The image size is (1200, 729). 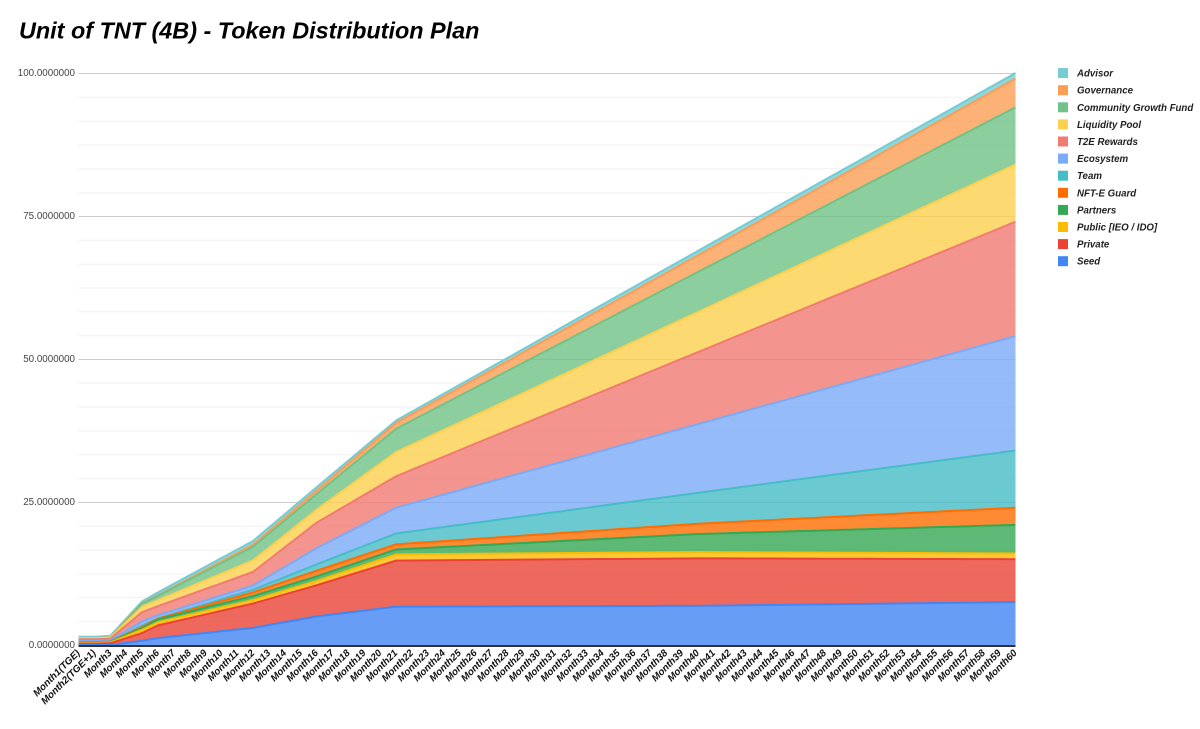 I want to click on svg-text: Partners, so click(x=1097, y=210).